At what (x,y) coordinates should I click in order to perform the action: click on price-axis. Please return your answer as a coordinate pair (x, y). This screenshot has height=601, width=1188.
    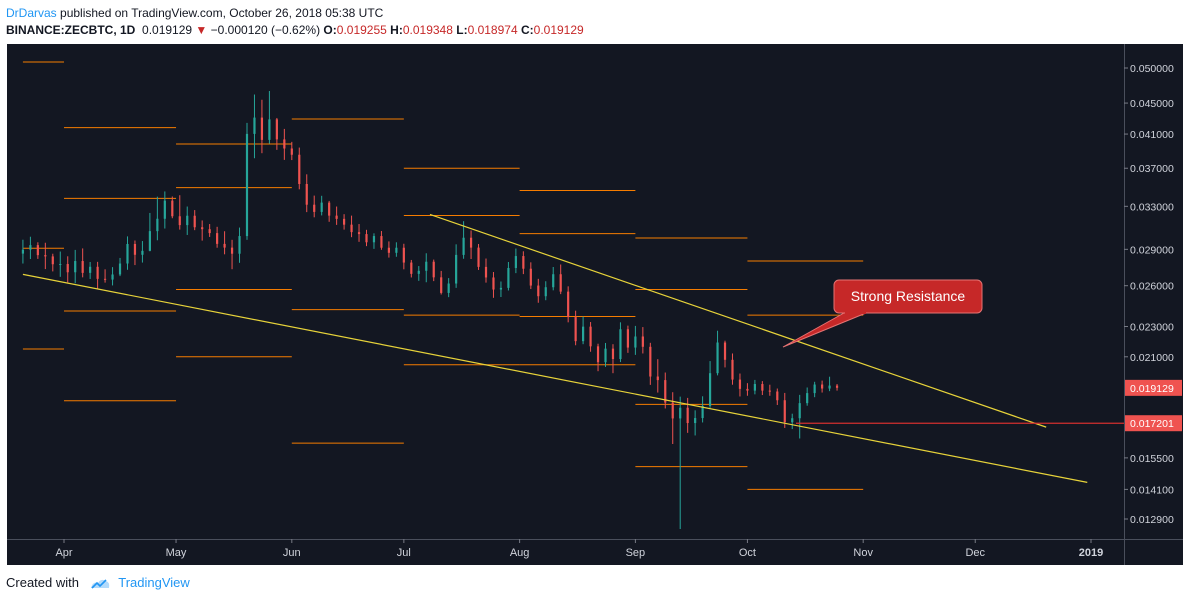
    Looking at the image, I should click on (1153, 291).